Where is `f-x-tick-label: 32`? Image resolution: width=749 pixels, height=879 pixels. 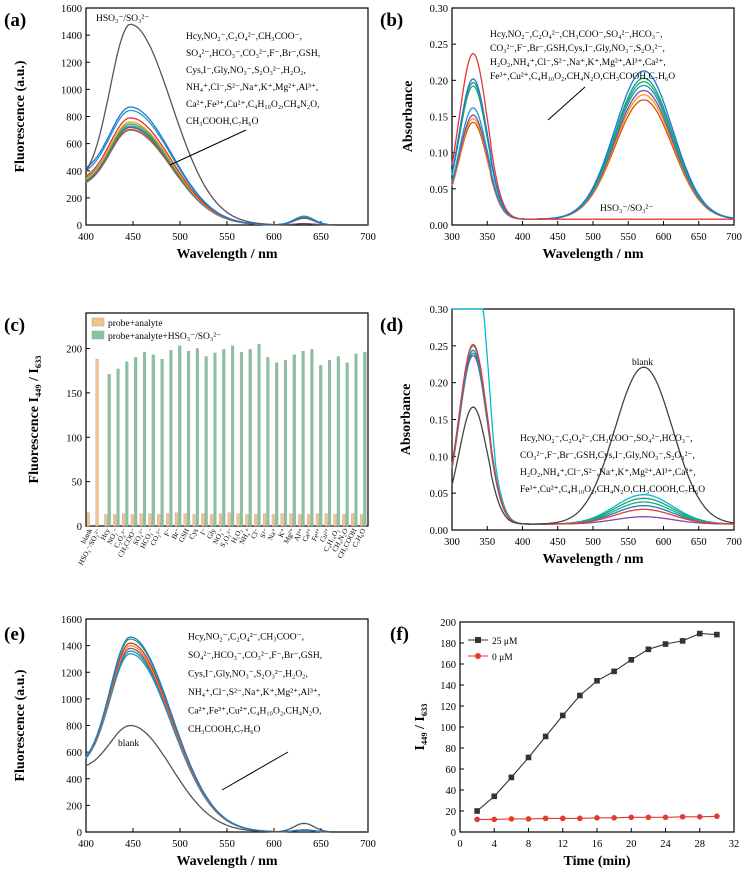
f-x-tick-label: 32 is located at coordinates (734, 844).